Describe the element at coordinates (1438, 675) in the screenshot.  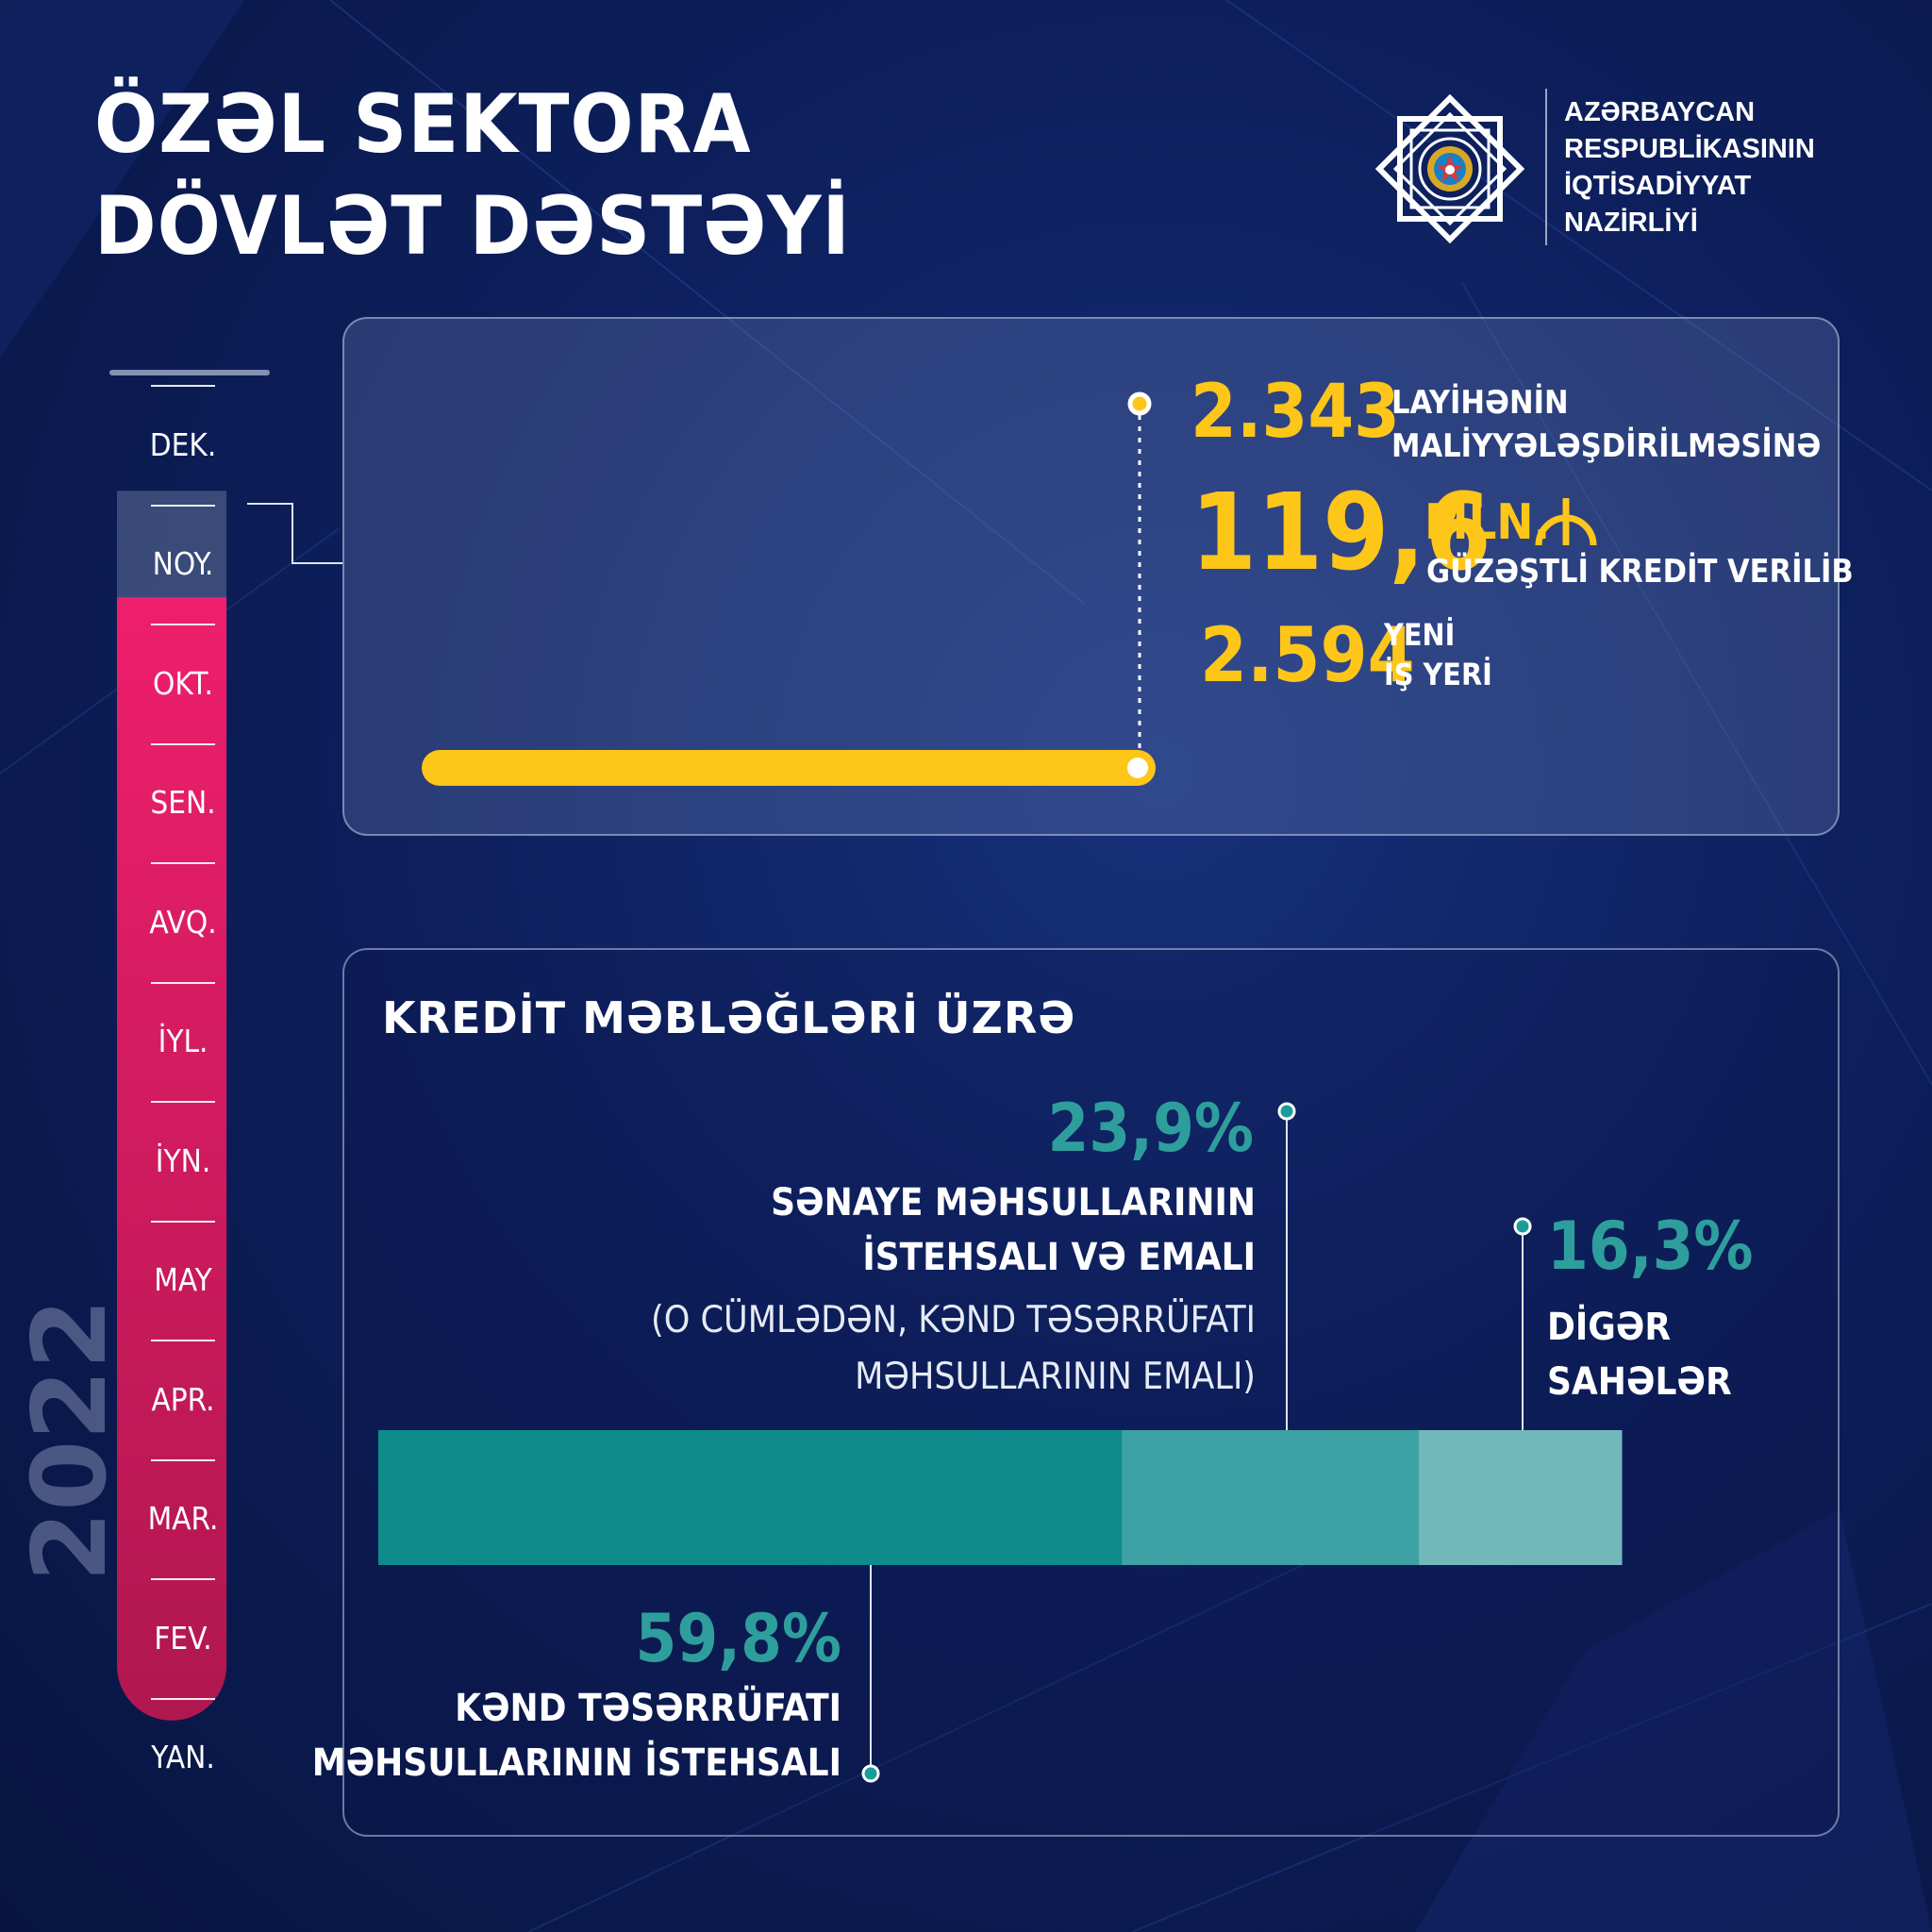
I see `jobs-label-line-2: İŞ YERİ` at that location.